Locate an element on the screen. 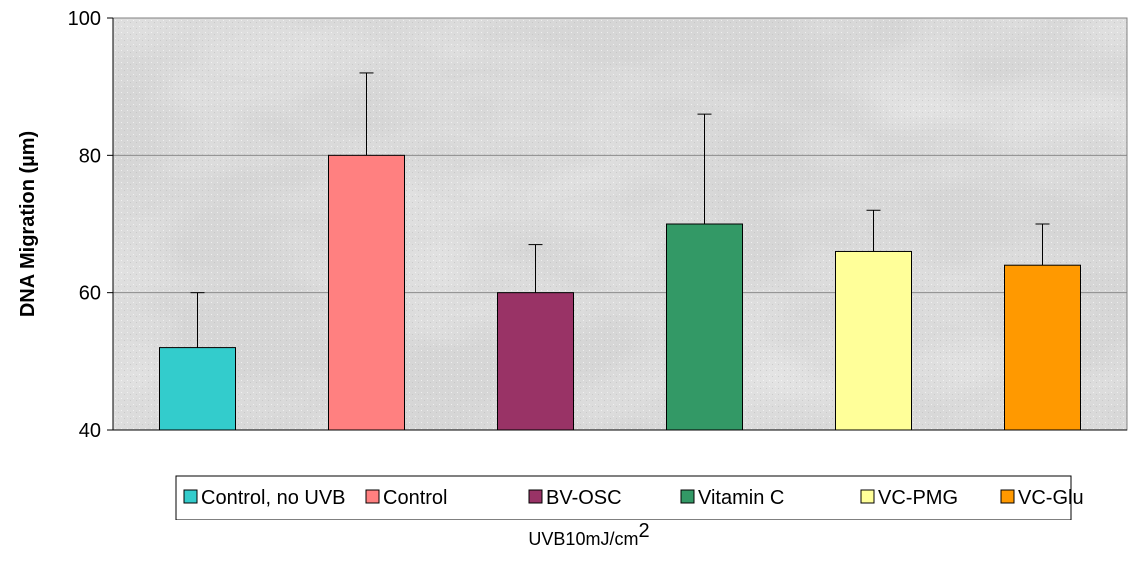  y-tick-label: 80 is located at coordinates (90, 156).